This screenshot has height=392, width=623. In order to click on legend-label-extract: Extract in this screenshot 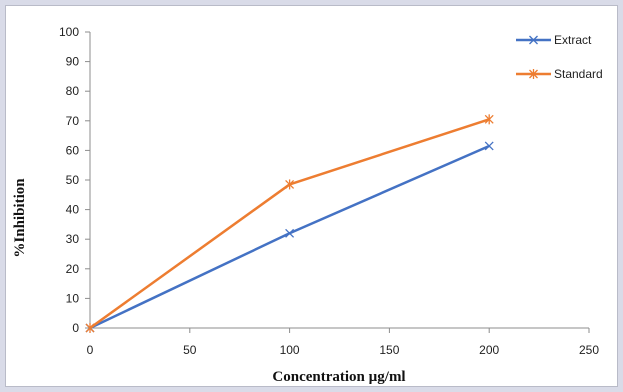, I will do `click(573, 40)`.